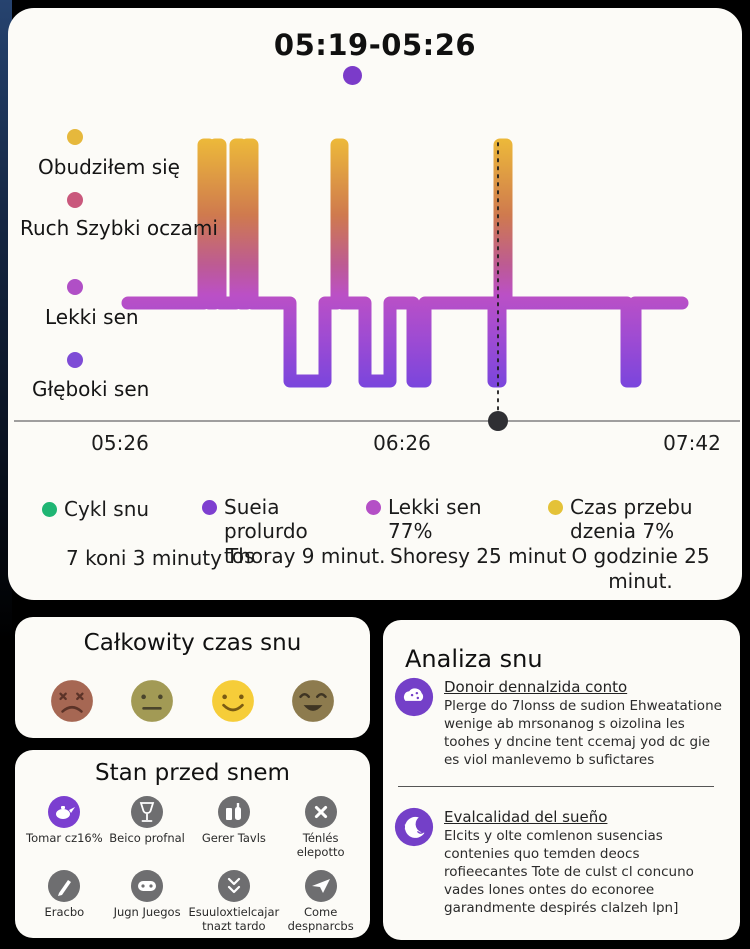 The image size is (750, 949). I want to click on total-sleep-title: Całkowity czas snu, so click(192, 643).